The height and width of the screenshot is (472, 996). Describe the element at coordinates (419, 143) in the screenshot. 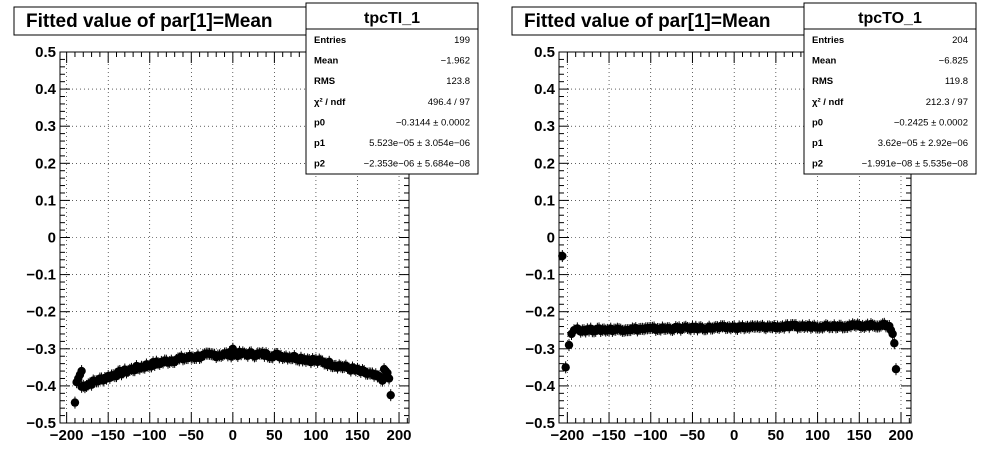

I see `stats-value: 5.523e−05 ± 3.054e−06` at that location.